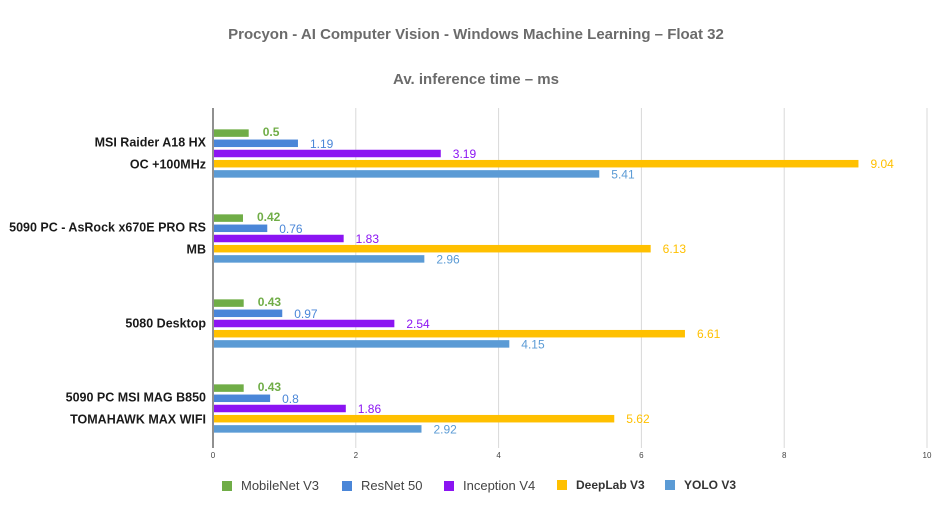 The height and width of the screenshot is (520, 952). Describe the element at coordinates (280, 485) in the screenshot. I see `legend-label: MobileNet V3` at that location.